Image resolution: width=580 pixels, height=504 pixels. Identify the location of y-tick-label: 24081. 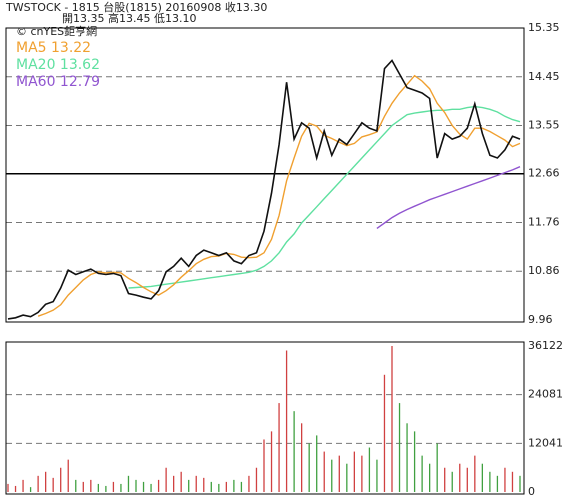
(545, 394).